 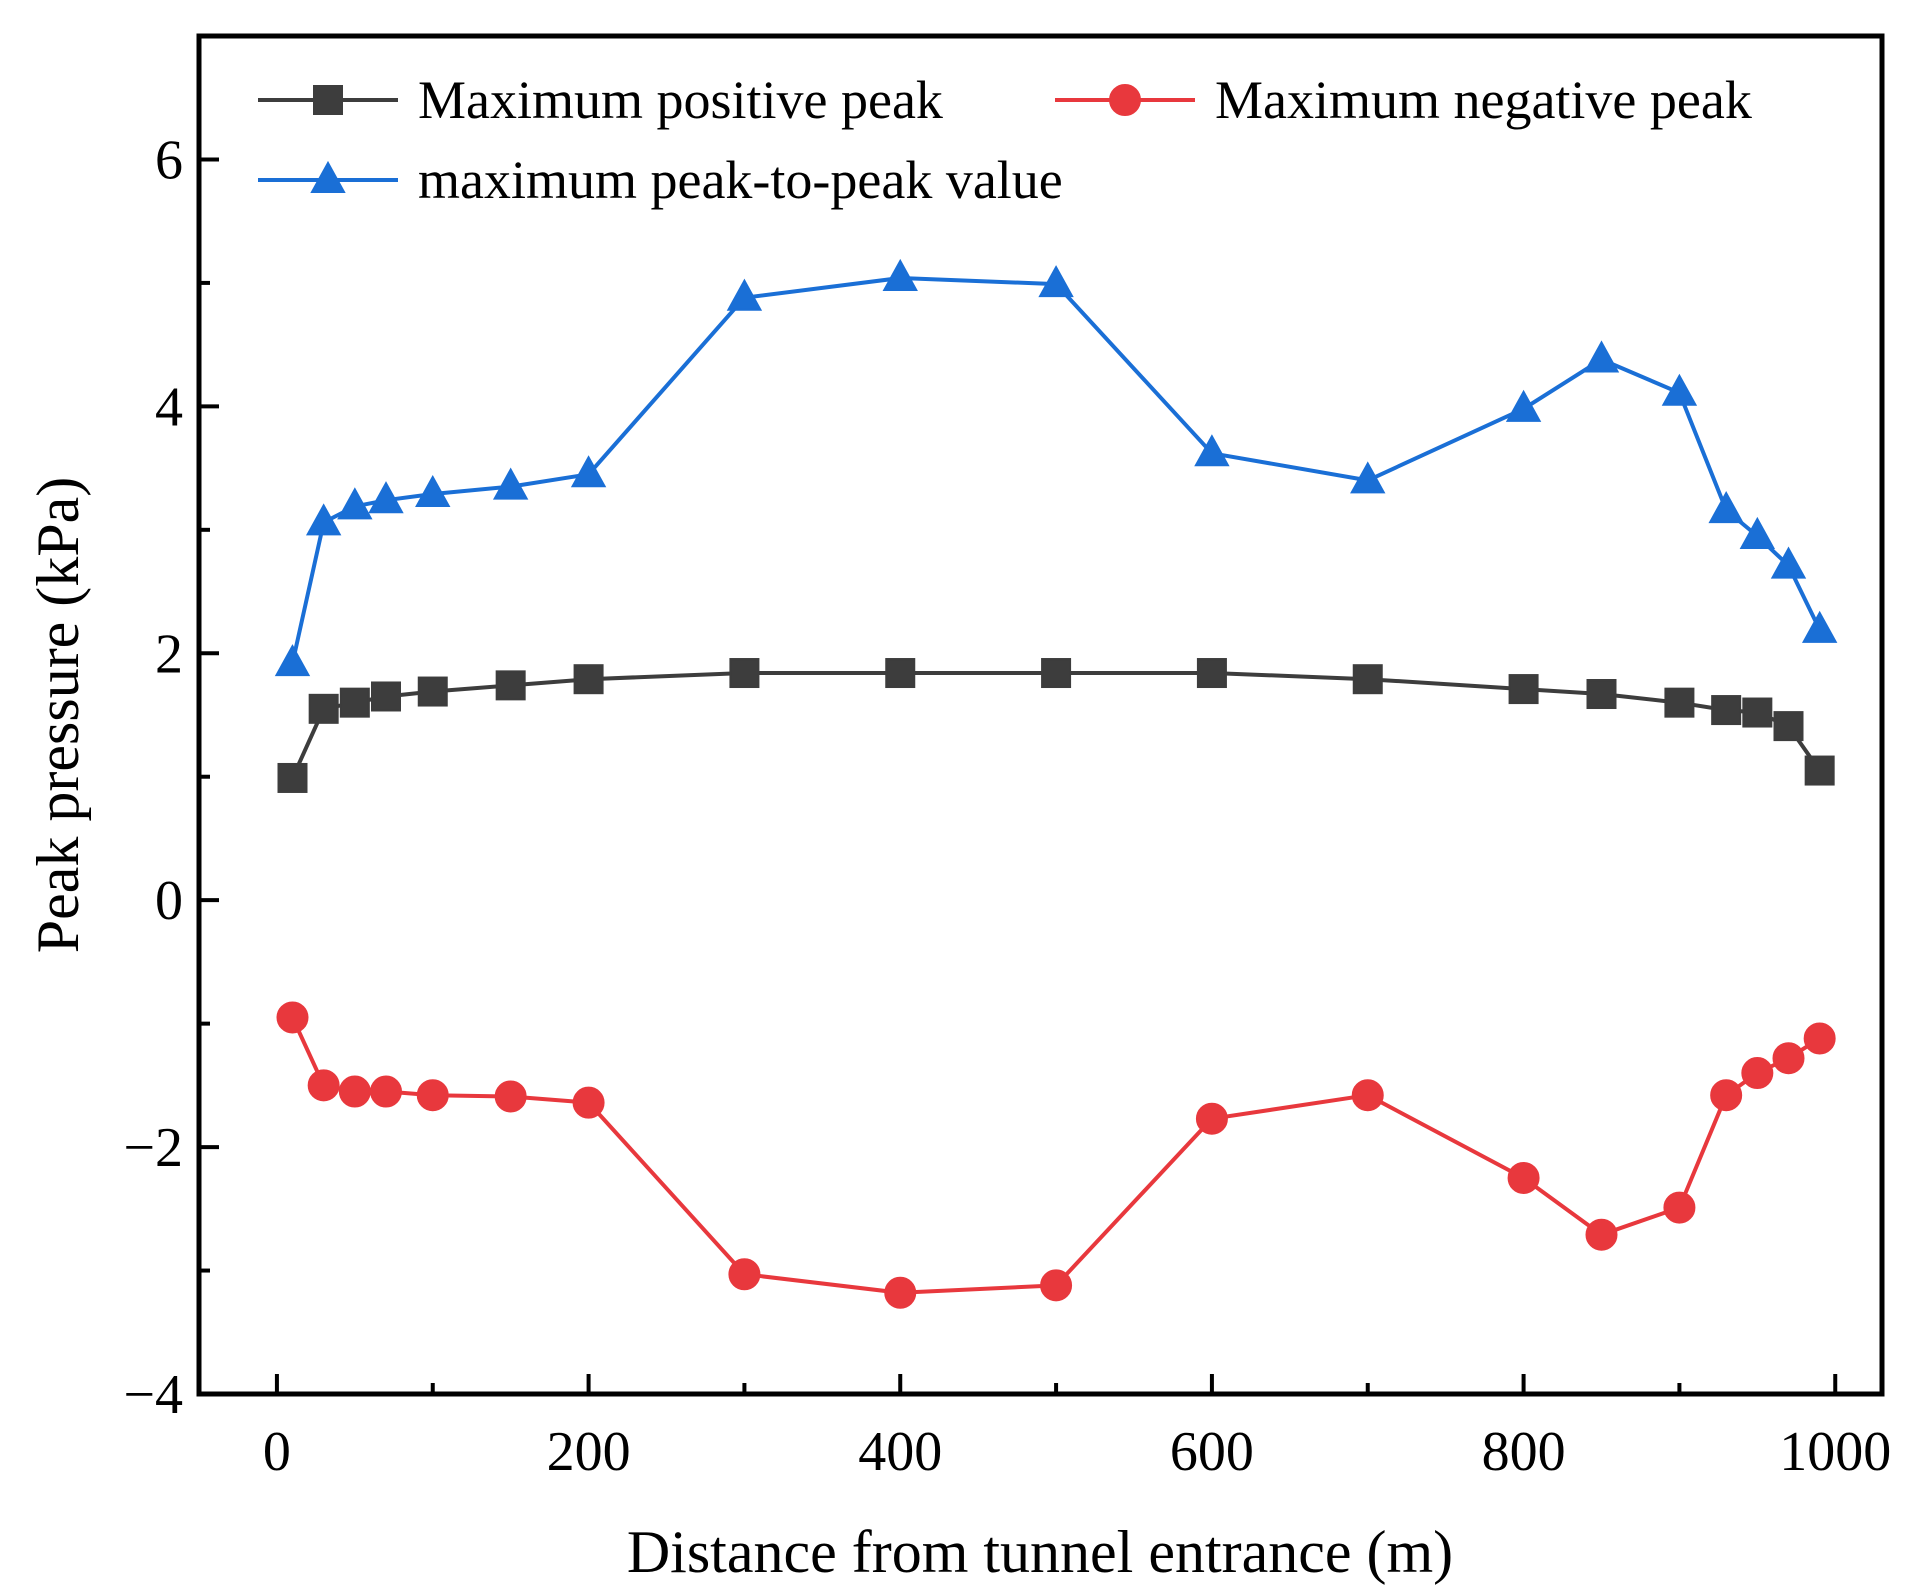 What do you see at coordinates (1056, 725) in the screenshot?
I see `series-square-group` at bounding box center [1056, 725].